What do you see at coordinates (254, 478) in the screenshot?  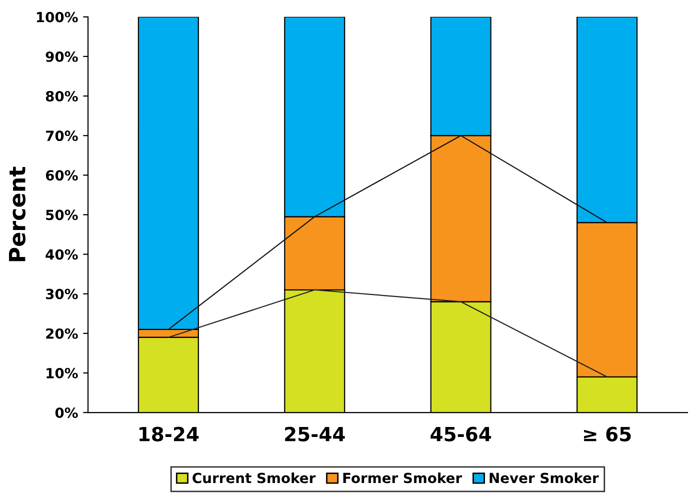 I see `legend-label: Current Smoker` at bounding box center [254, 478].